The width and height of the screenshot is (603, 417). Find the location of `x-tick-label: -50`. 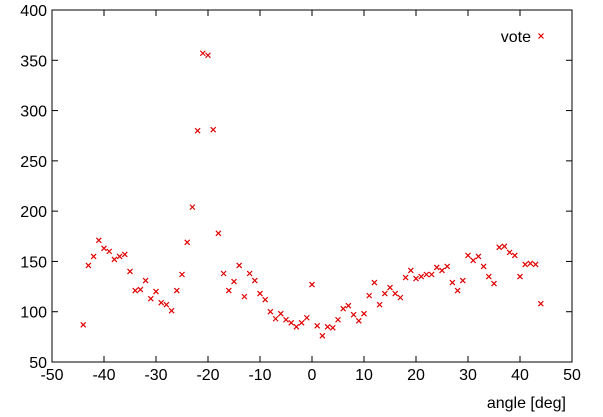

x-tick-label: -50 is located at coordinates (51, 375).